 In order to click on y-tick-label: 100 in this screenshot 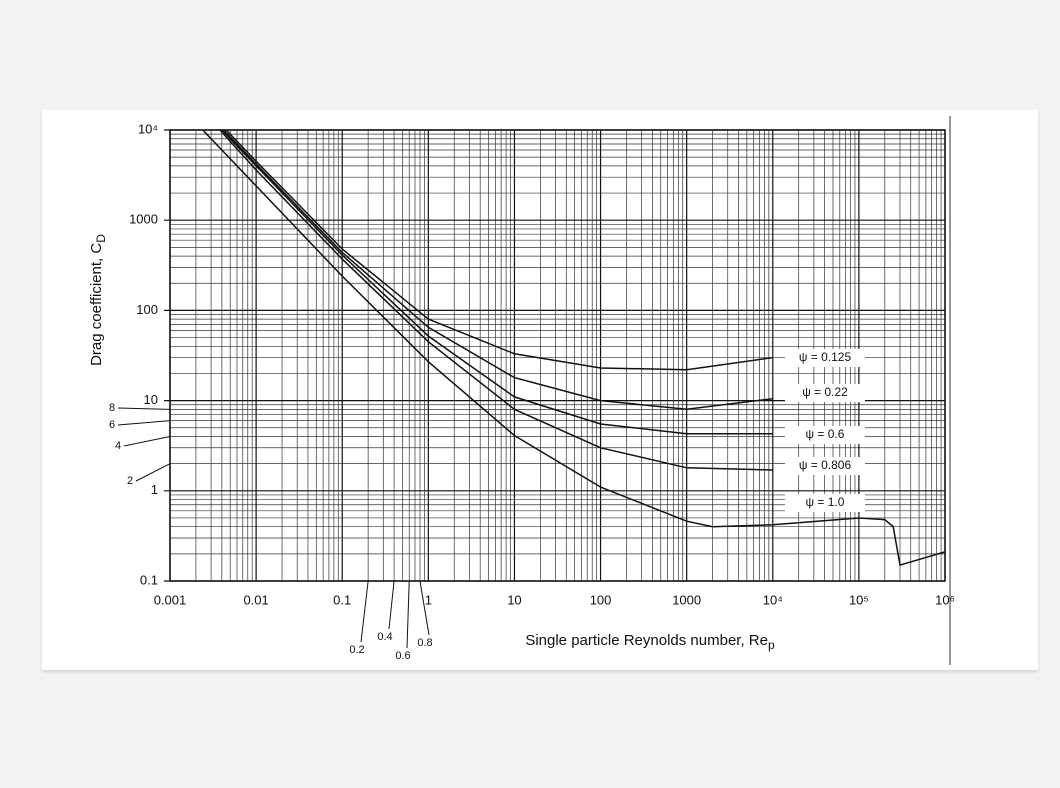, I will do `click(147, 309)`.